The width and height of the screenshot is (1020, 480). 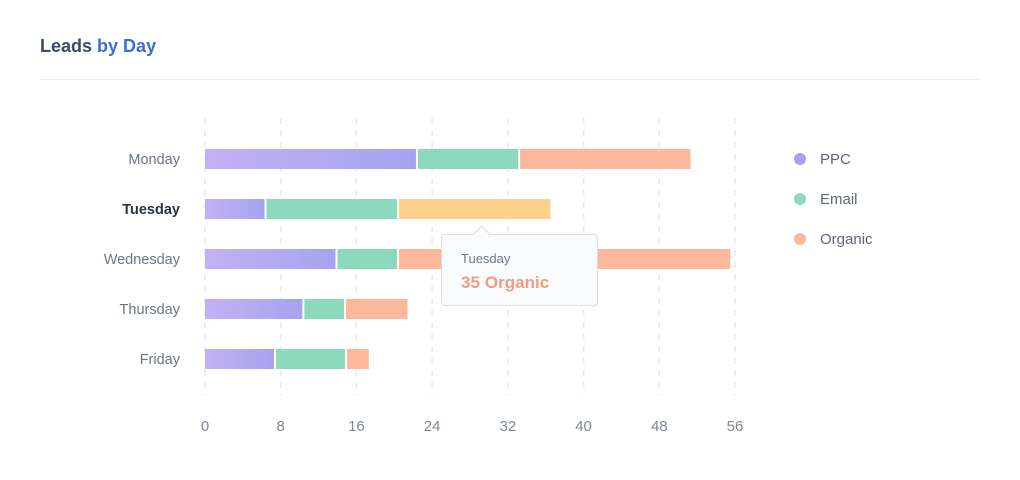 What do you see at coordinates (835, 159) in the screenshot?
I see `legend-label: PPC` at bounding box center [835, 159].